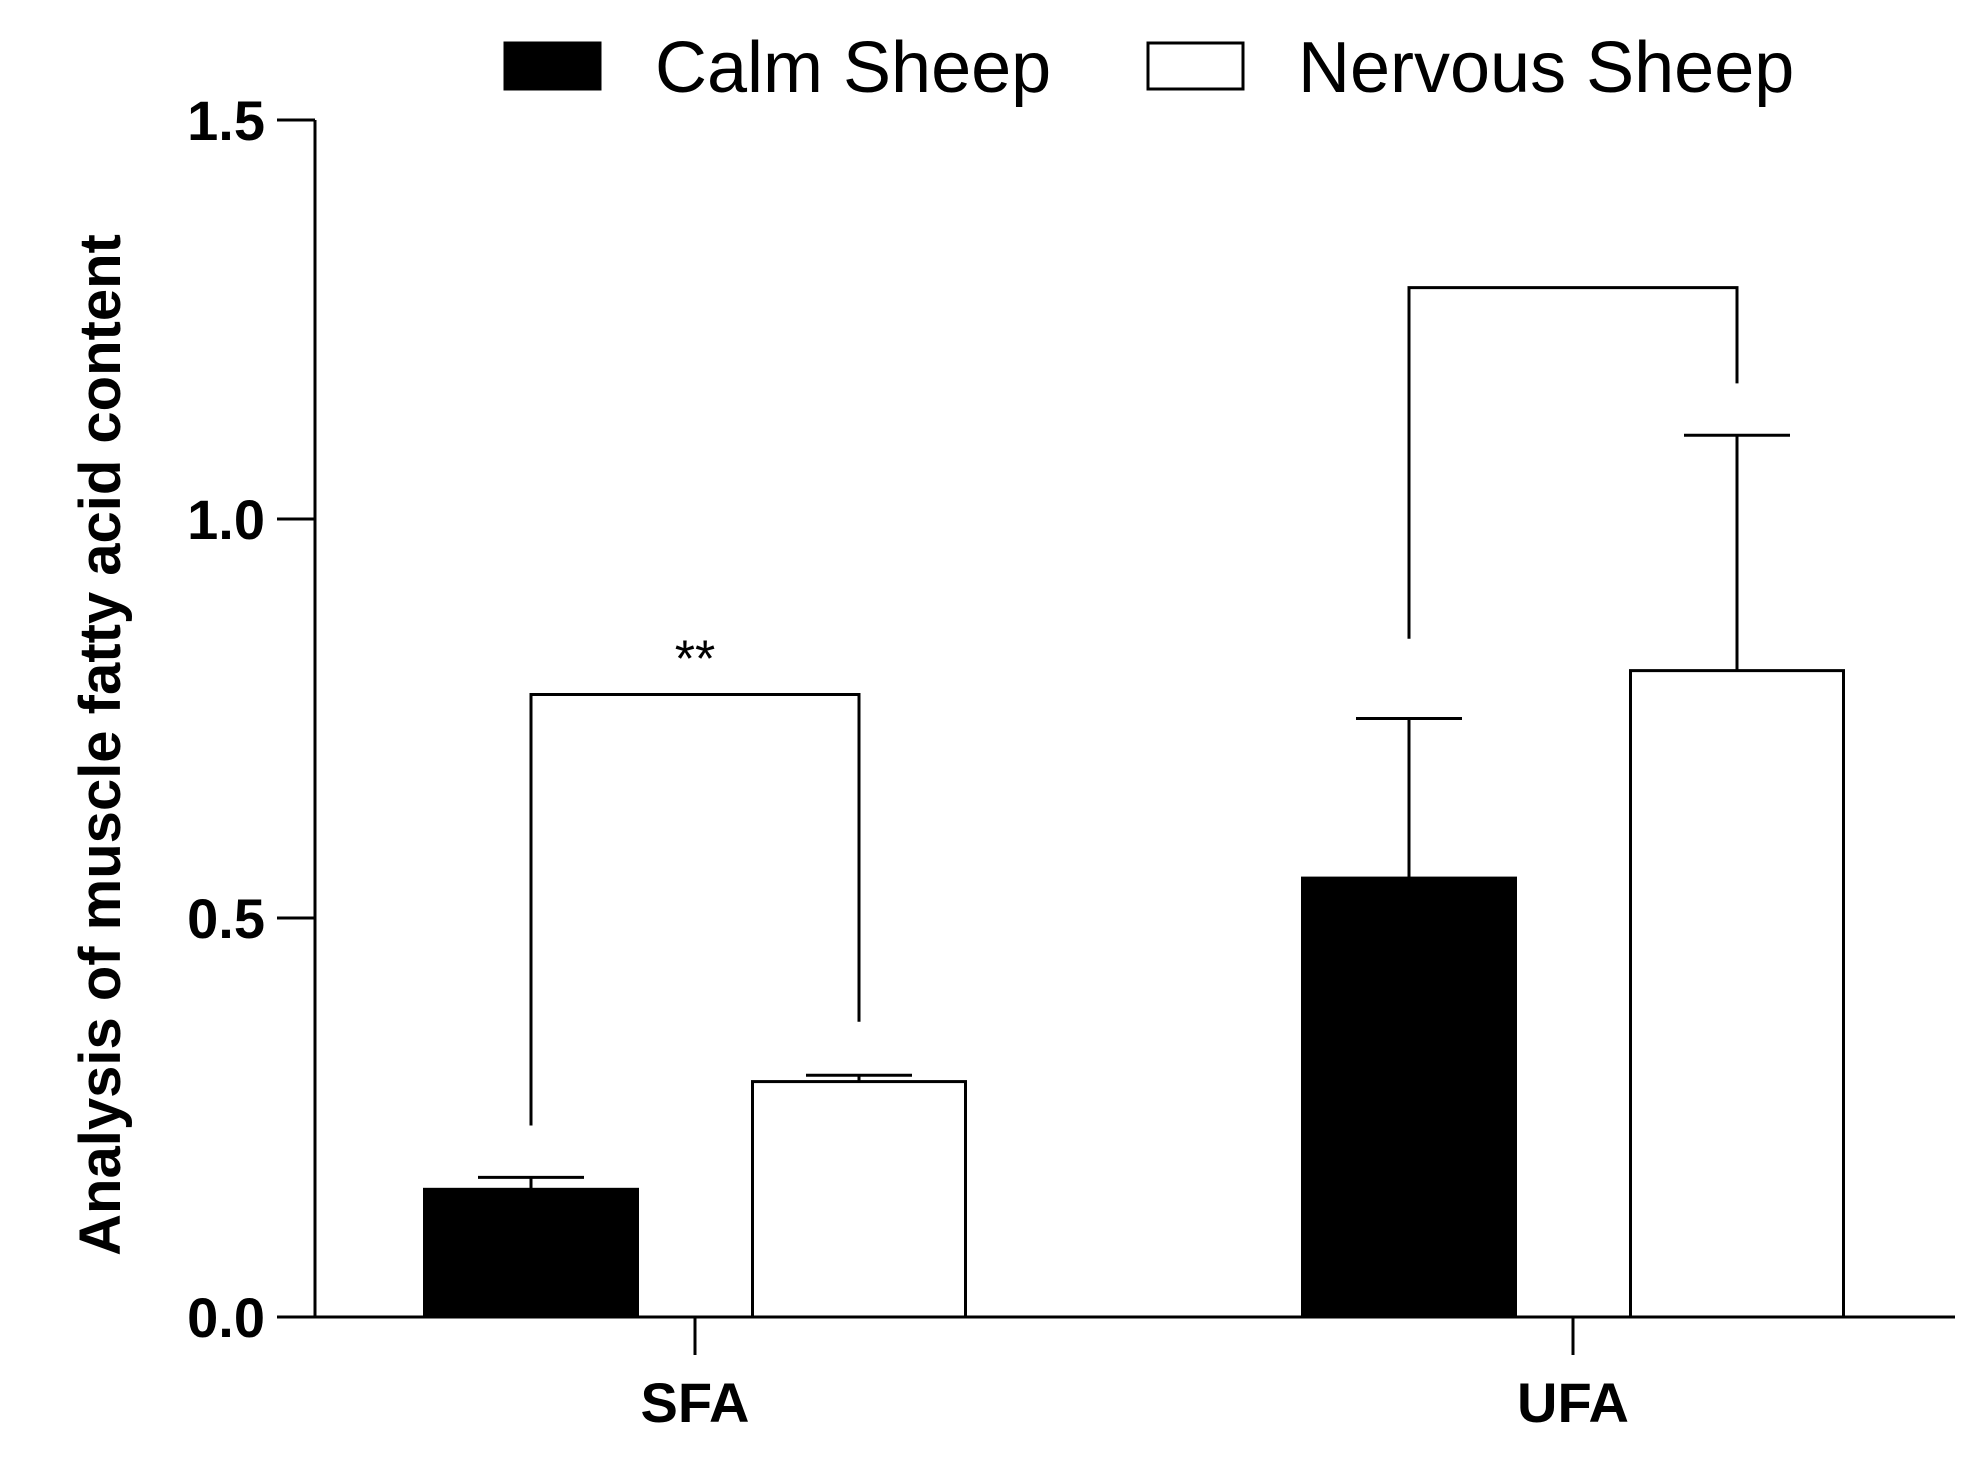 This screenshot has height=1462, width=1986. Describe the element at coordinates (226, 519) in the screenshot. I see `y-tick-label-2: 1.0` at that location.